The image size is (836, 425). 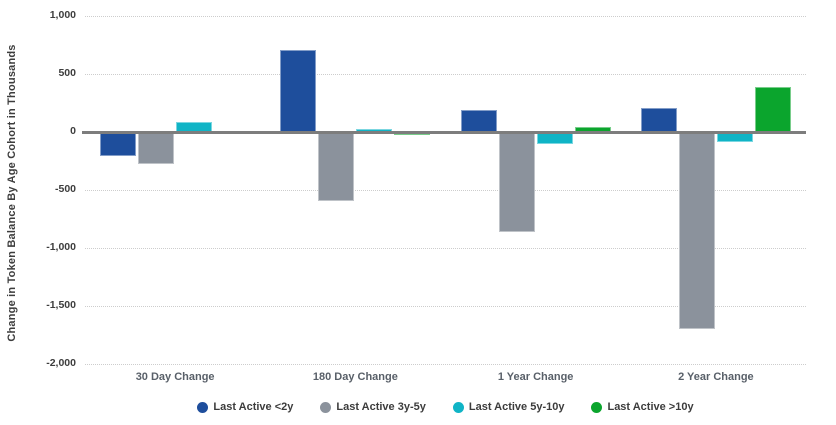 What do you see at coordinates (61, 305) in the screenshot?
I see `y-tick-label: -1,500` at bounding box center [61, 305].